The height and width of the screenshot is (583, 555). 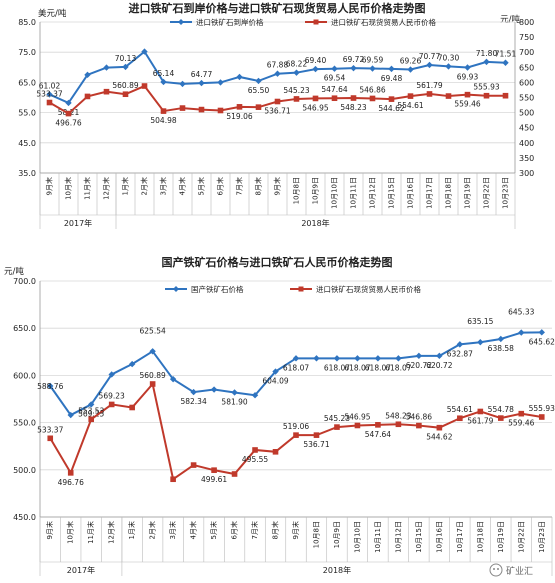 I want to click on data-label: 581.90, so click(x=234, y=401).